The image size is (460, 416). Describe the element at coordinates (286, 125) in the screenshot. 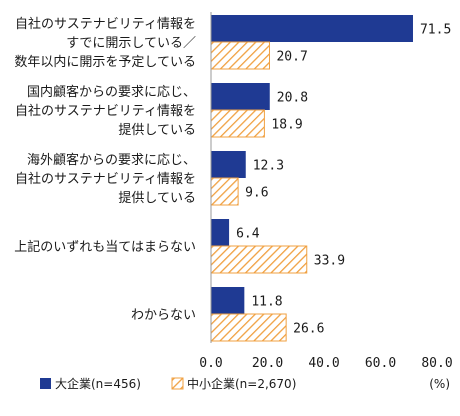

I see `value-label: 18.9` at that location.